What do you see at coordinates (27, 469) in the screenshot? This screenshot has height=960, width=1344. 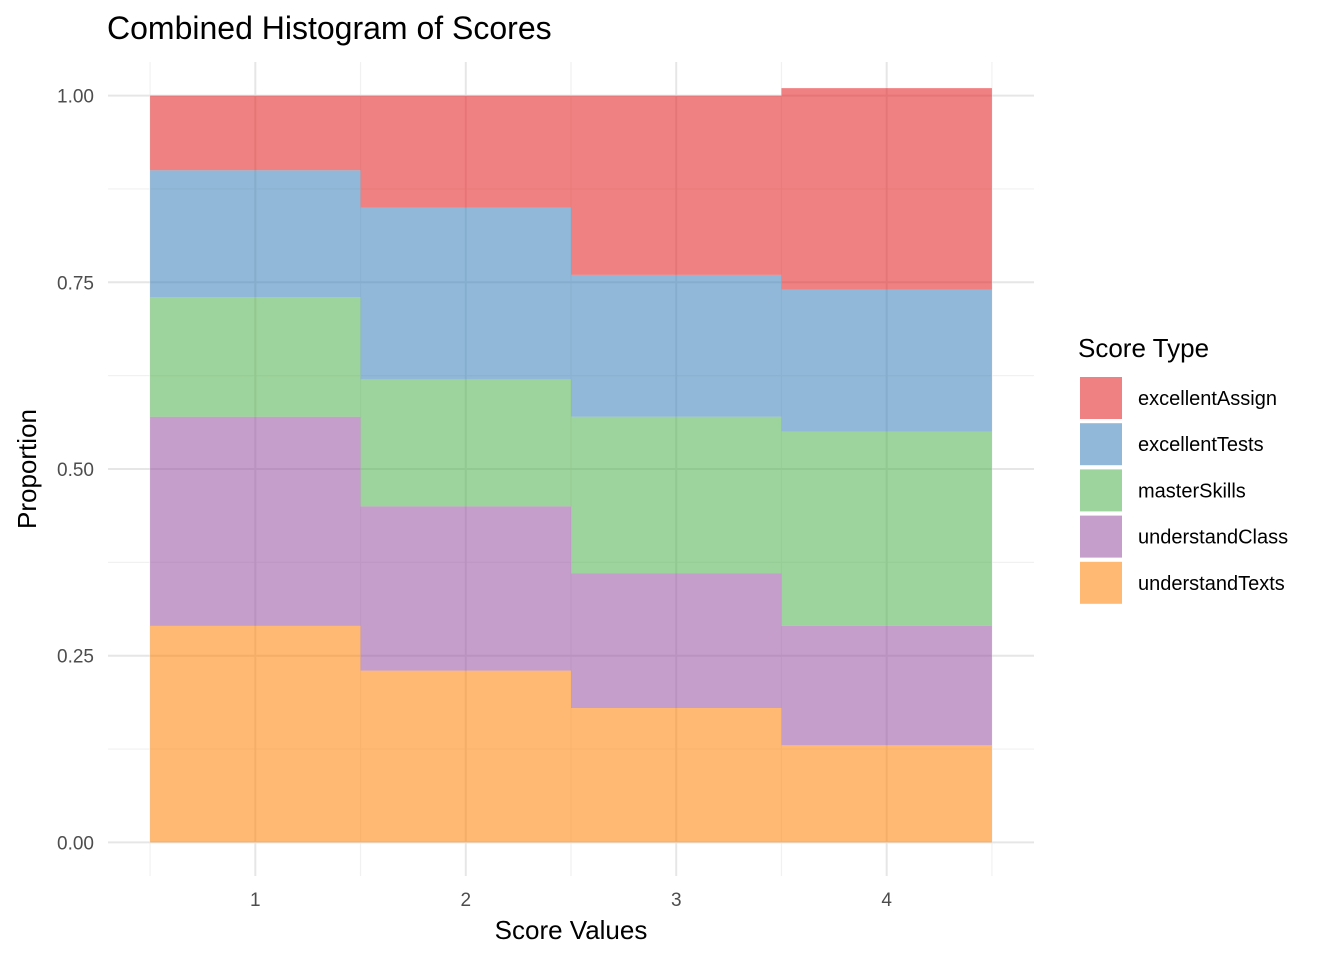 I see `y-axis-title: Proportion` at bounding box center [27, 469].